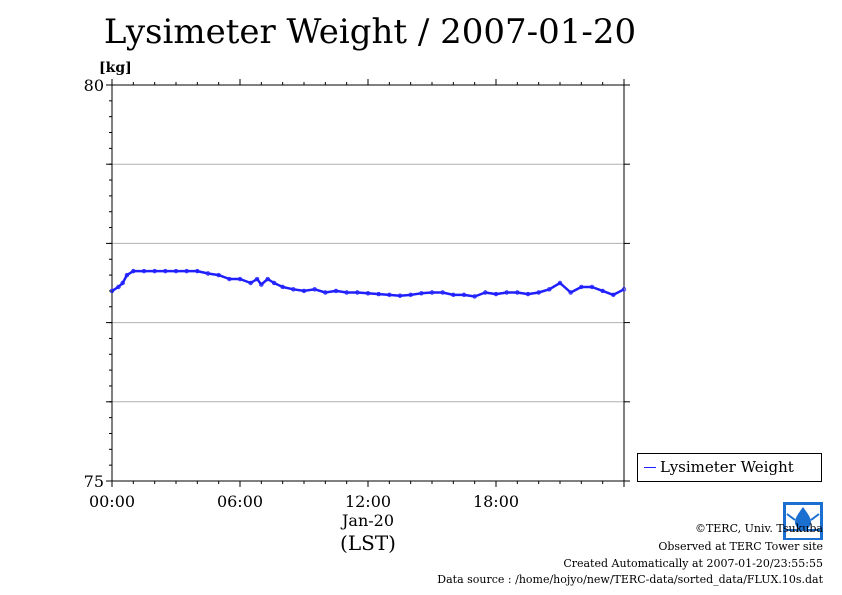 This screenshot has width=842, height=595. Describe the element at coordinates (240, 501) in the screenshot. I see `x-tick-label: 06:00` at that location.